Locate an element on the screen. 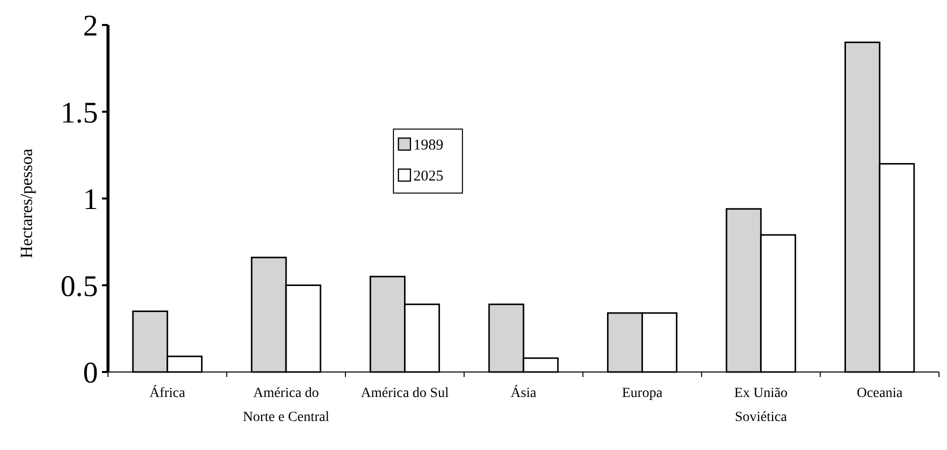 This screenshot has height=450, width=947. x-tick-label: Oceania is located at coordinates (880, 393).